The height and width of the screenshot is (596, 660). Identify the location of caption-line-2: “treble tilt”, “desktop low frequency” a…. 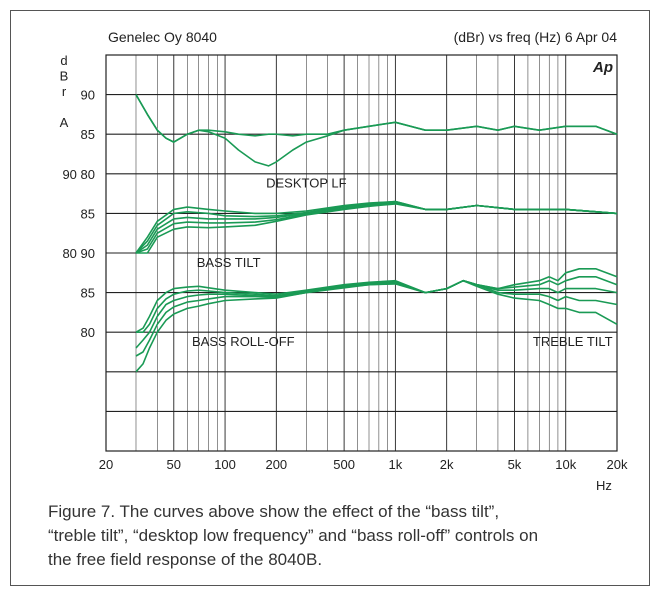
(293, 535).